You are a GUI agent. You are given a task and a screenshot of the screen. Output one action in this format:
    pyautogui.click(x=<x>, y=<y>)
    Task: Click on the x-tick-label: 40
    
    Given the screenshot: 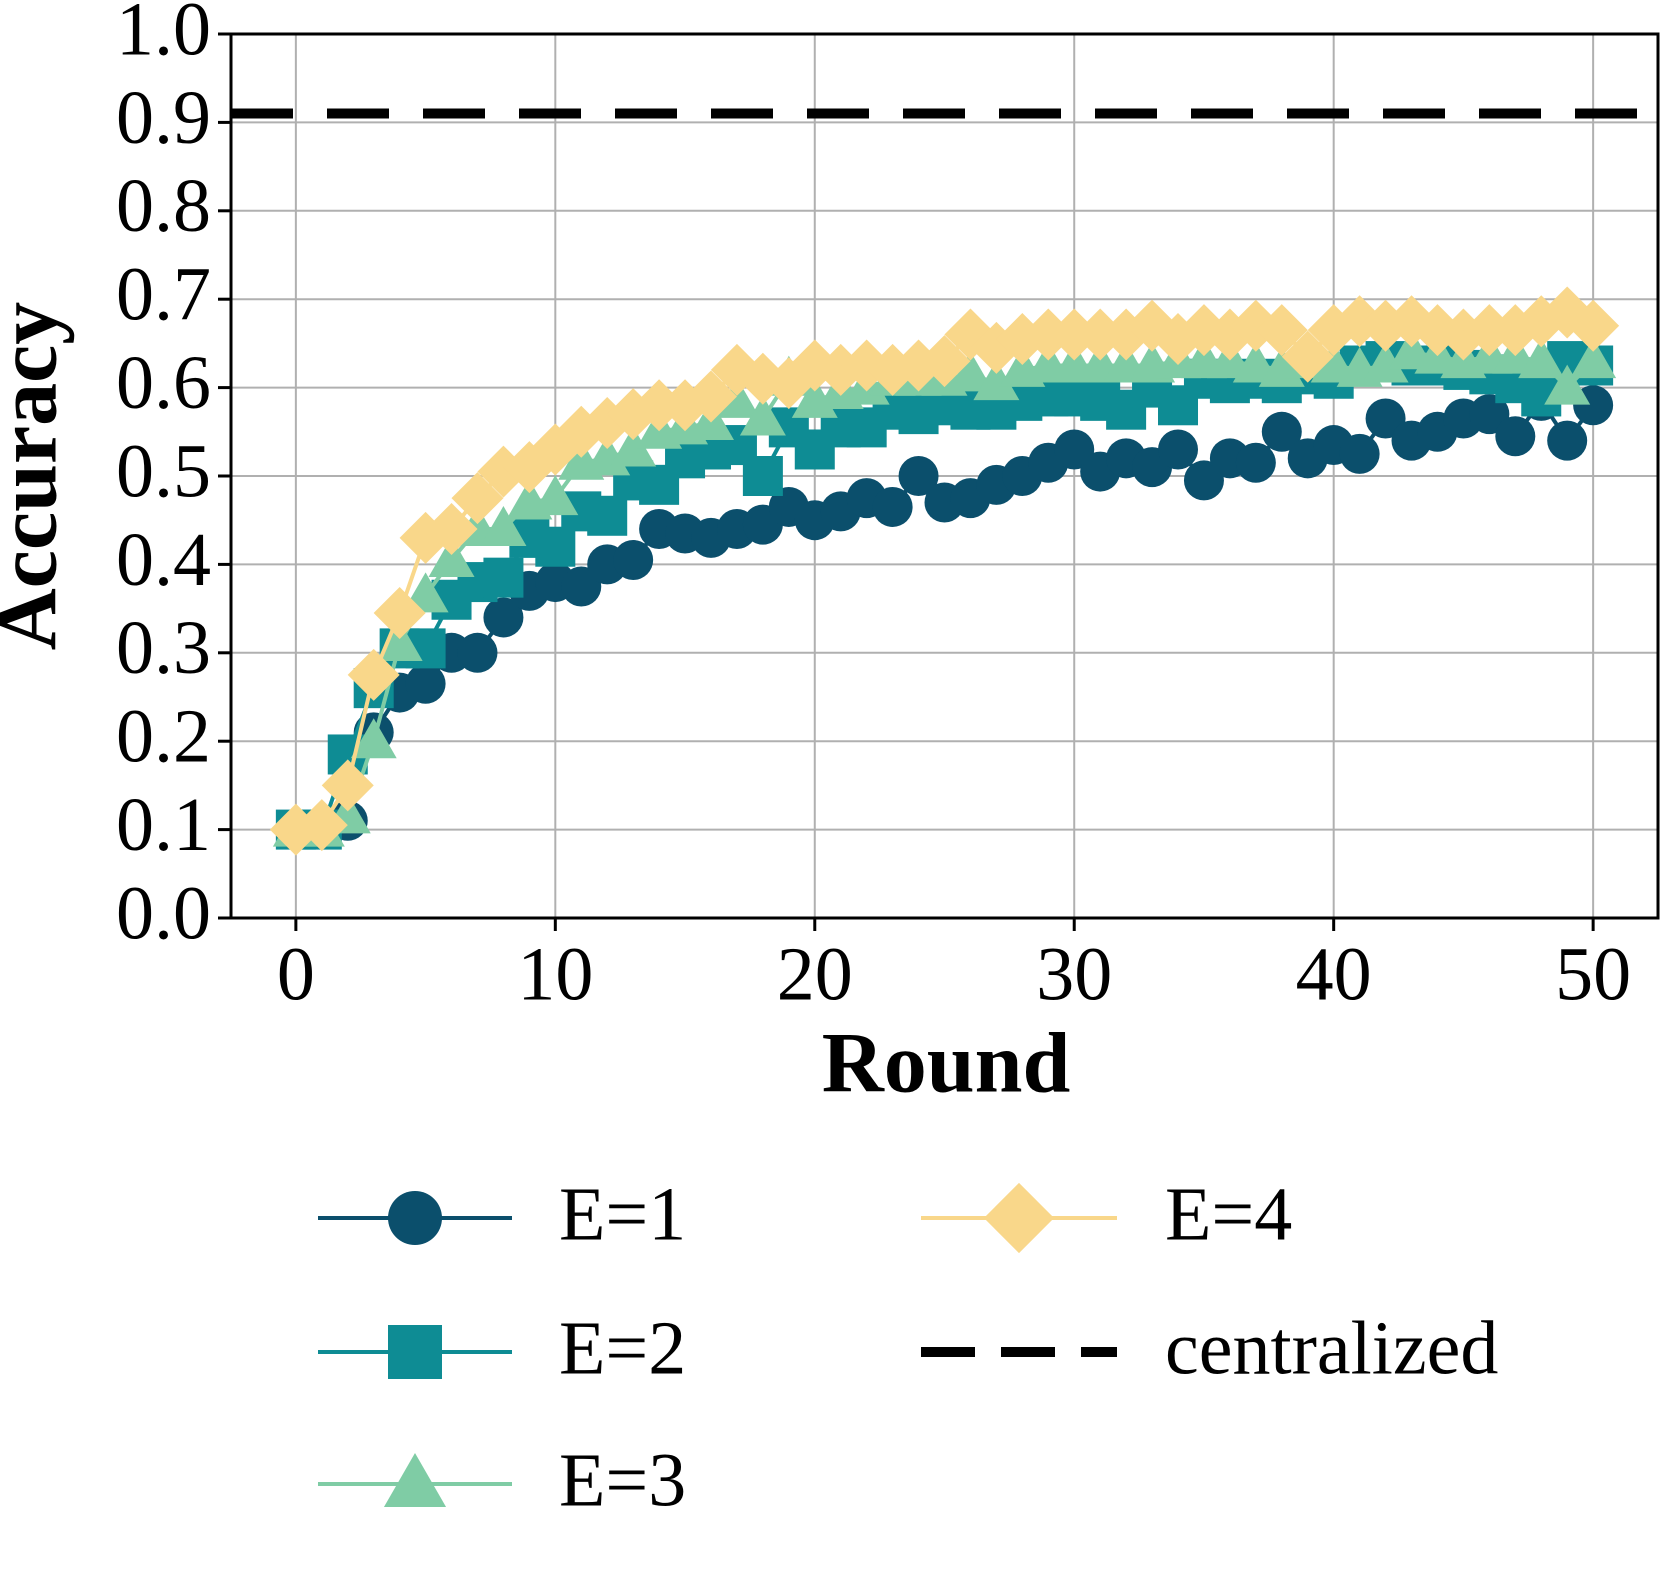 What is the action you would take?
    pyautogui.click(x=1334, y=974)
    